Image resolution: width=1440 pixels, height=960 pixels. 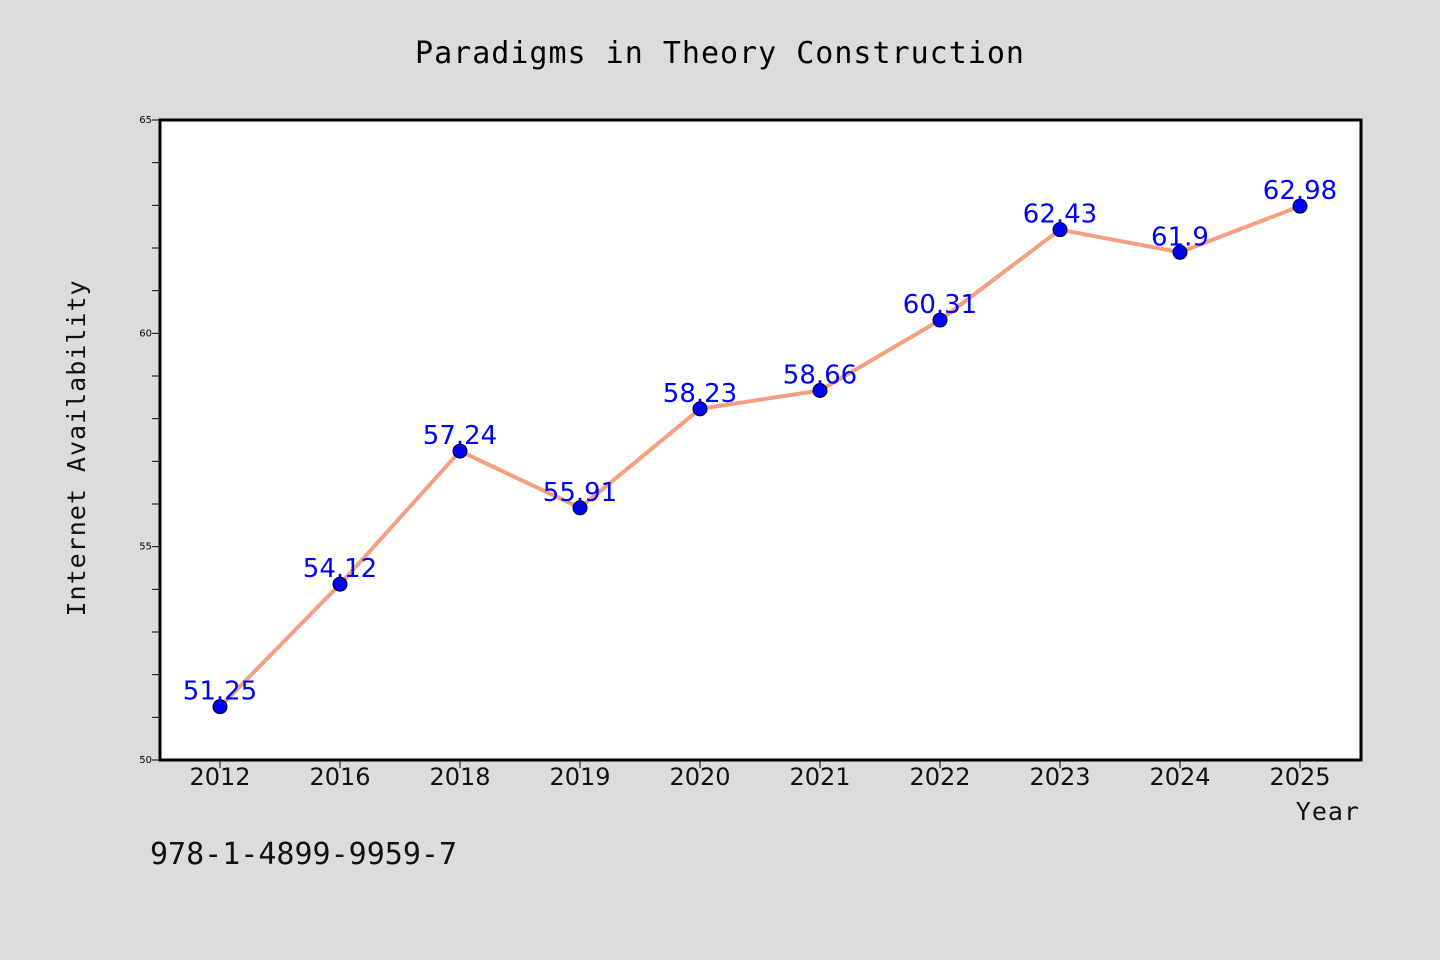 I want to click on y-tick-label: 50, so click(x=145, y=760).